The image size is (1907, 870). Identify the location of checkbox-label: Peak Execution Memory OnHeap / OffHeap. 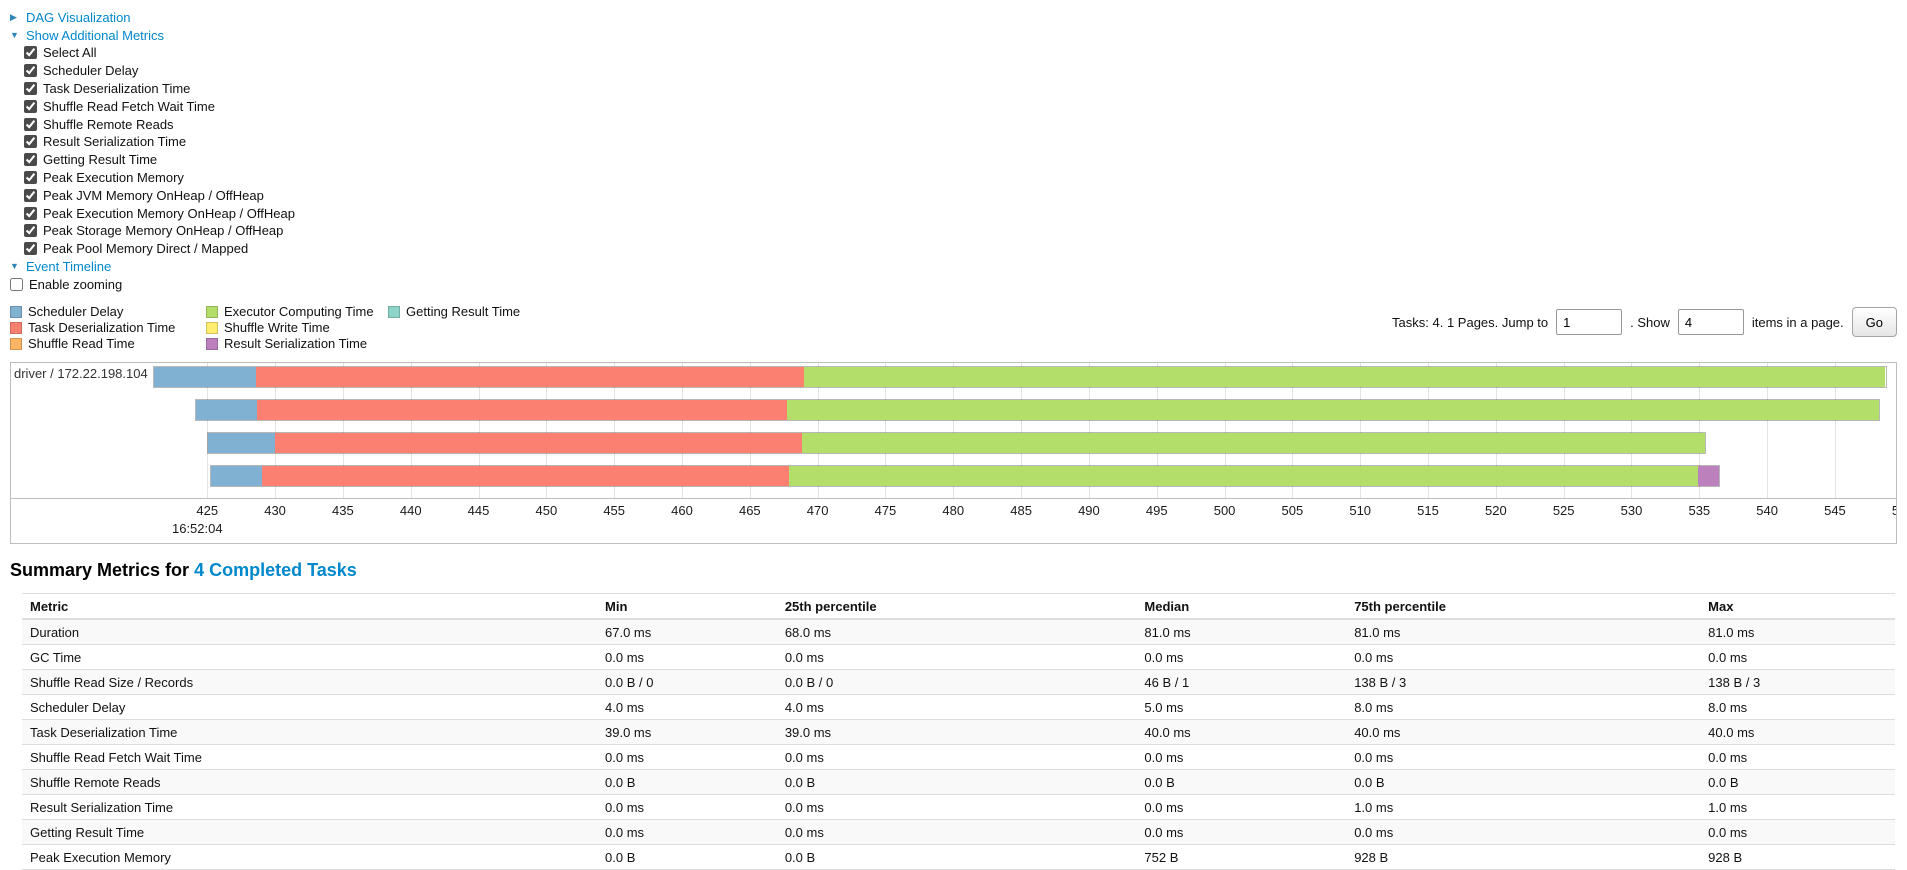
(169, 213).